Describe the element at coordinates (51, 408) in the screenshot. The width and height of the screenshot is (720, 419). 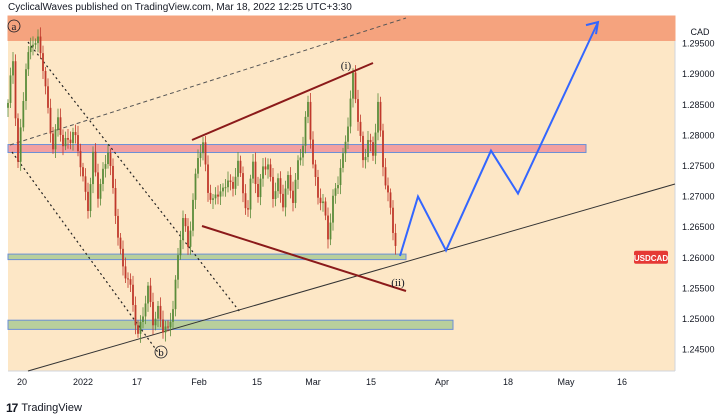
I see `footer-brand: TradingView` at that location.